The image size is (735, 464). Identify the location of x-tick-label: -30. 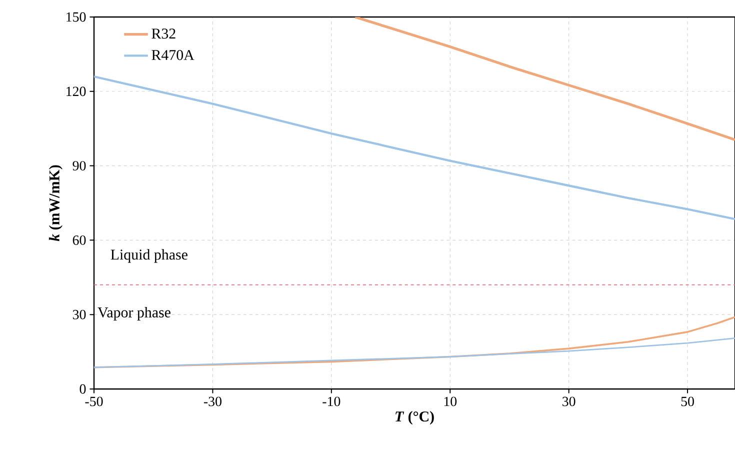
(213, 401).